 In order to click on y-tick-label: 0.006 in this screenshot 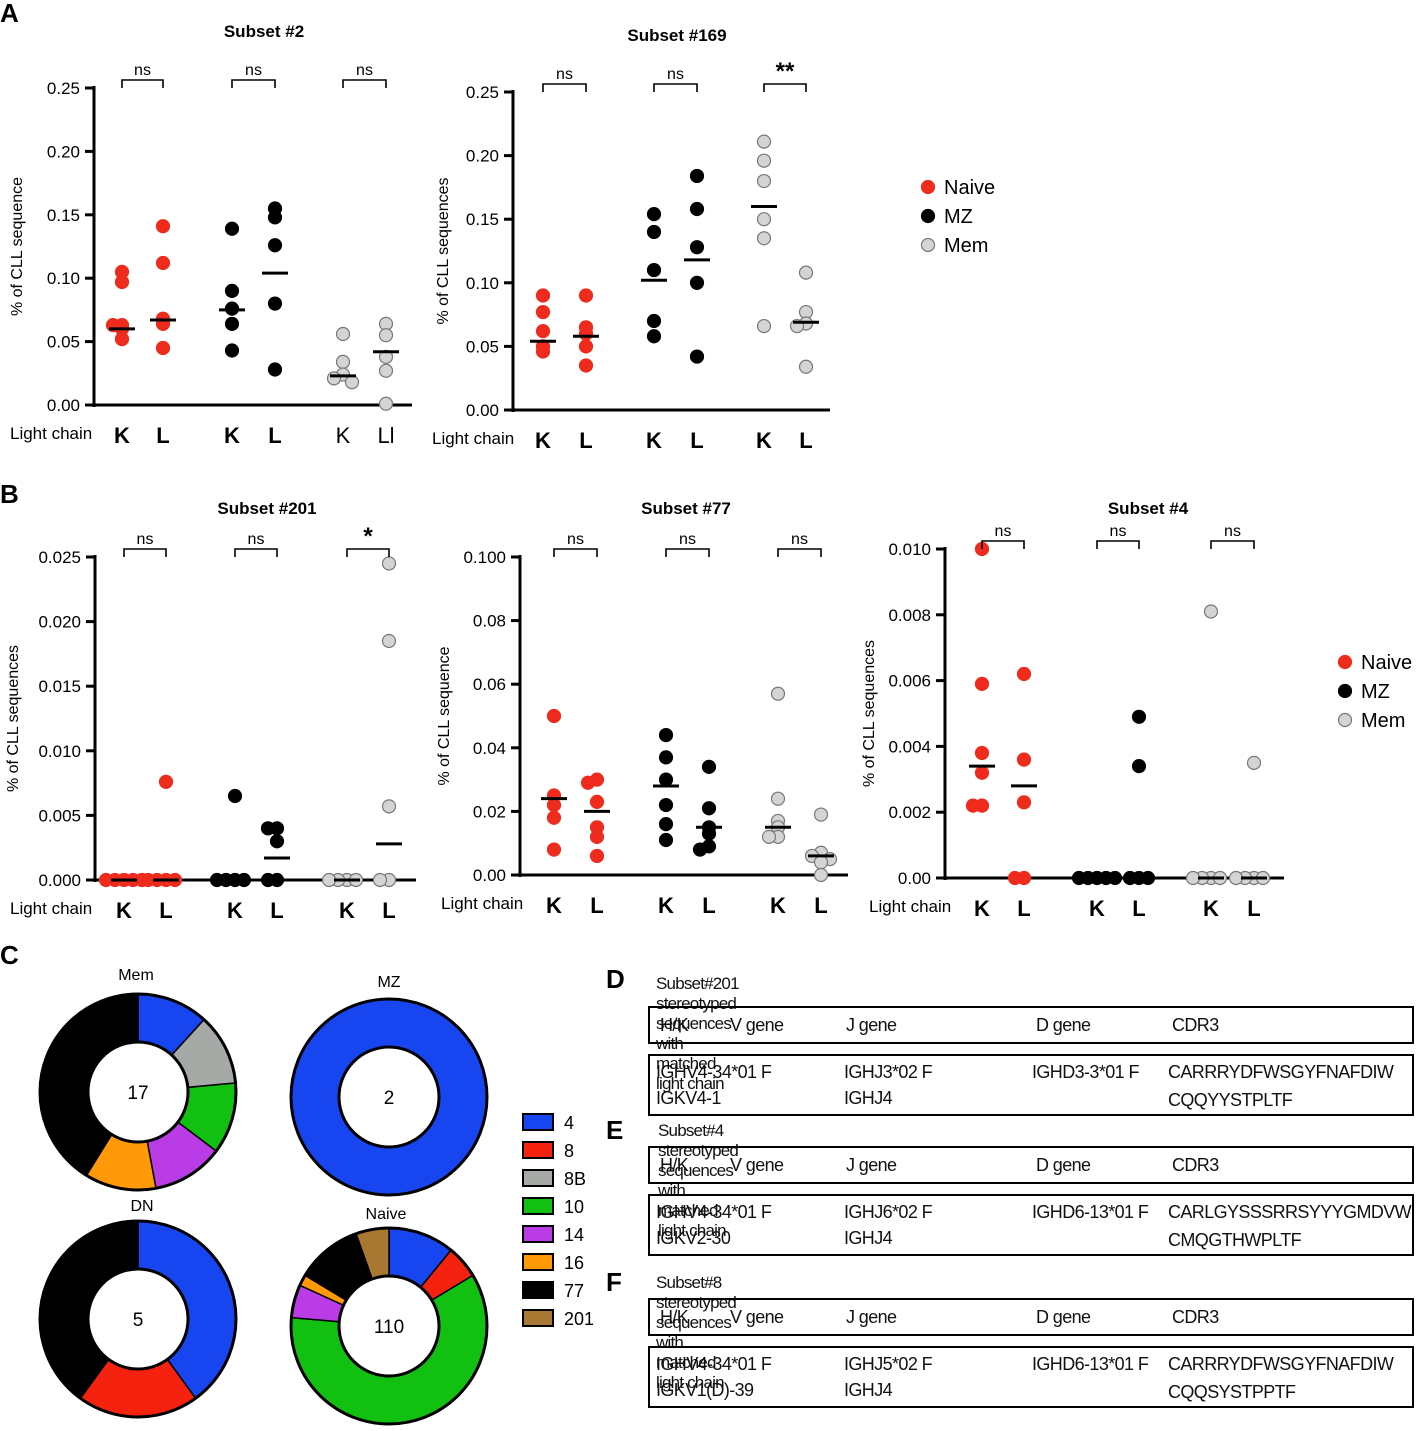, I will do `click(909, 681)`.